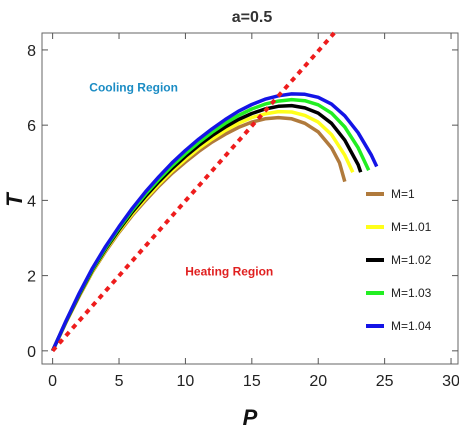  Describe the element at coordinates (133, 87) in the screenshot. I see `annotation-0: Cooling Region` at that location.